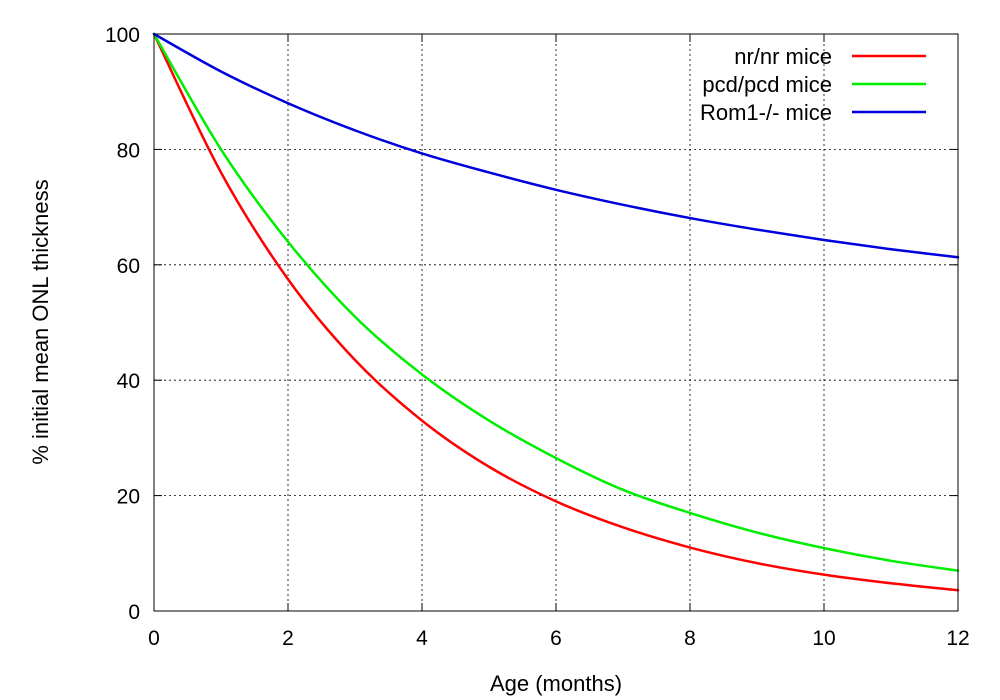 The height and width of the screenshot is (700, 1000). Describe the element at coordinates (556, 683) in the screenshot. I see `x-axis-title: Age (months)` at that location.